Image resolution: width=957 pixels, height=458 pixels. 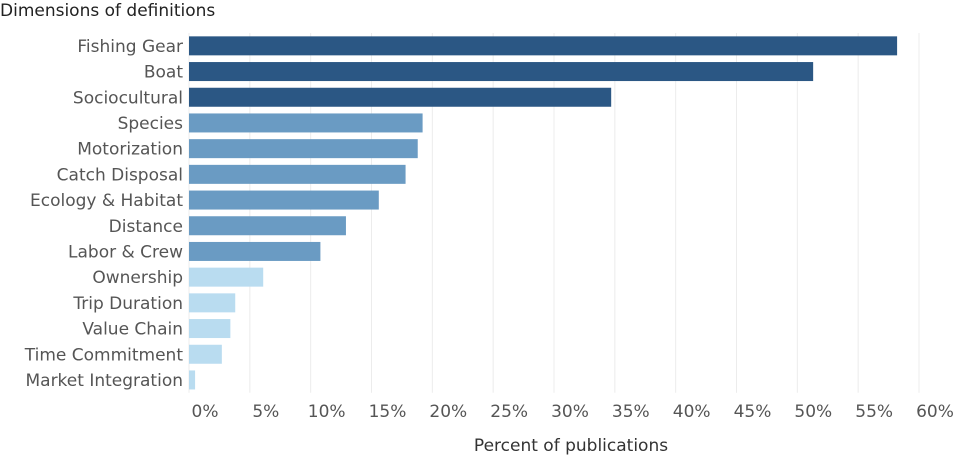 I want to click on x-axis-title: Percent of publications, so click(x=571, y=446).